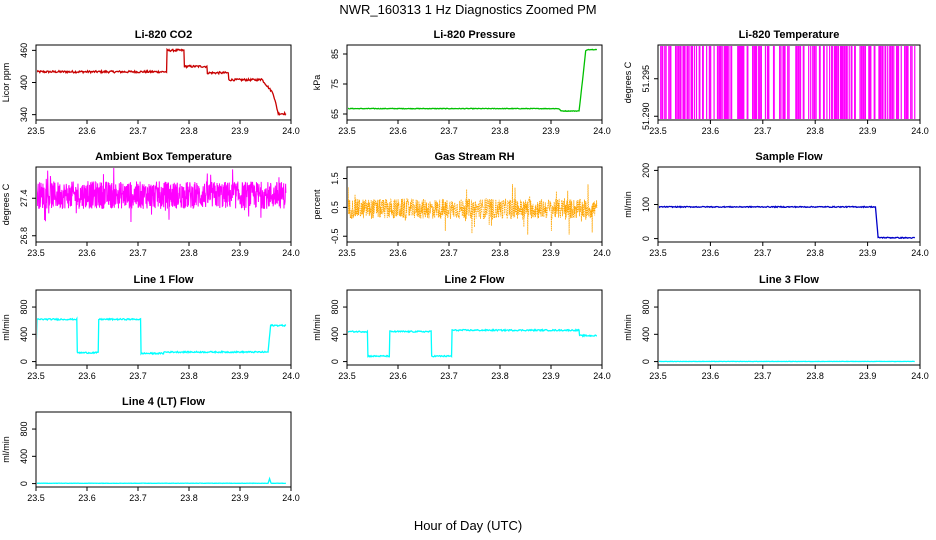  Describe the element at coordinates (317, 204) in the screenshot. I see `y-axis-label: percent` at that location.